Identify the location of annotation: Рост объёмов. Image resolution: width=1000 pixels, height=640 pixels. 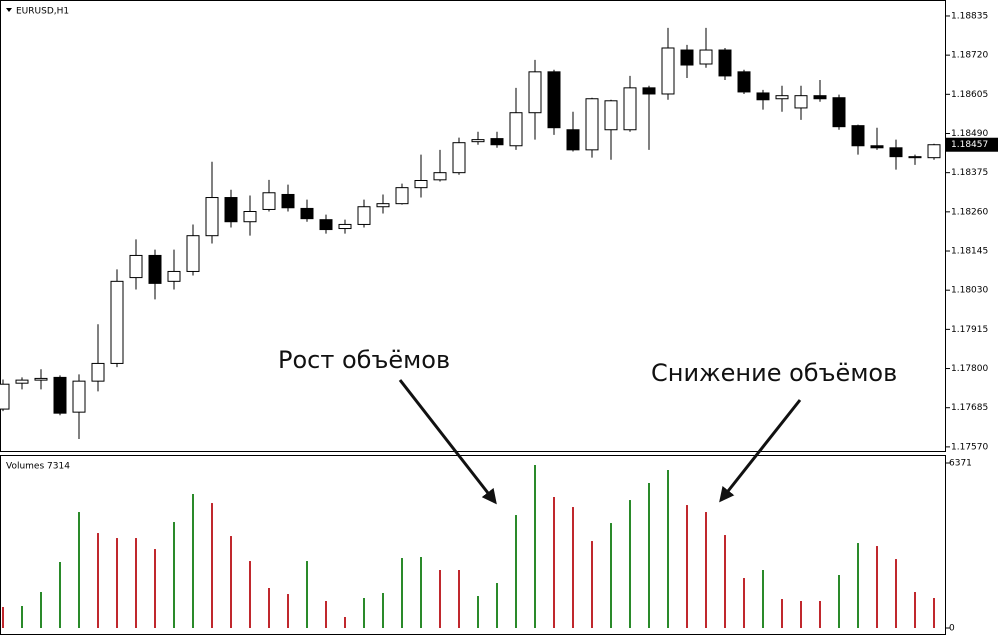
(364, 360).